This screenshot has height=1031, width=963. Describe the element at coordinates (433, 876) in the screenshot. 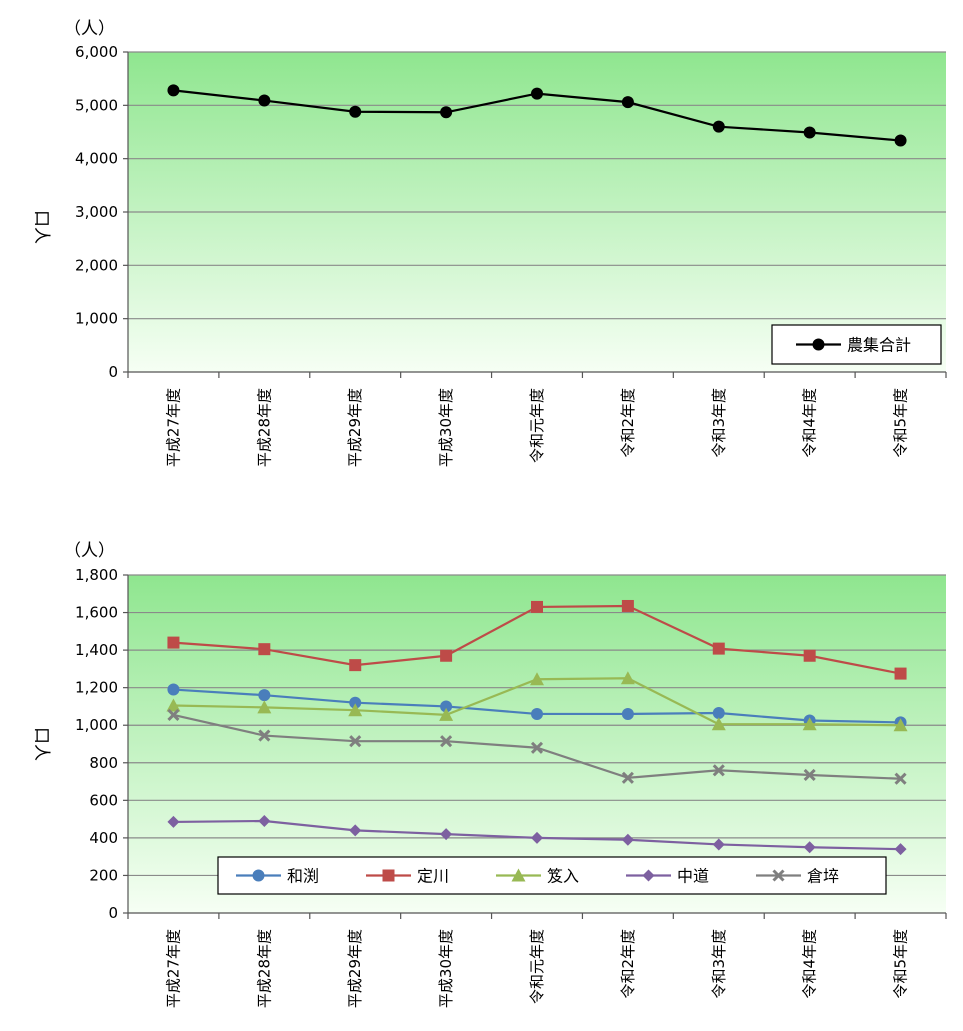

I see `legend-label: 定川` at that location.